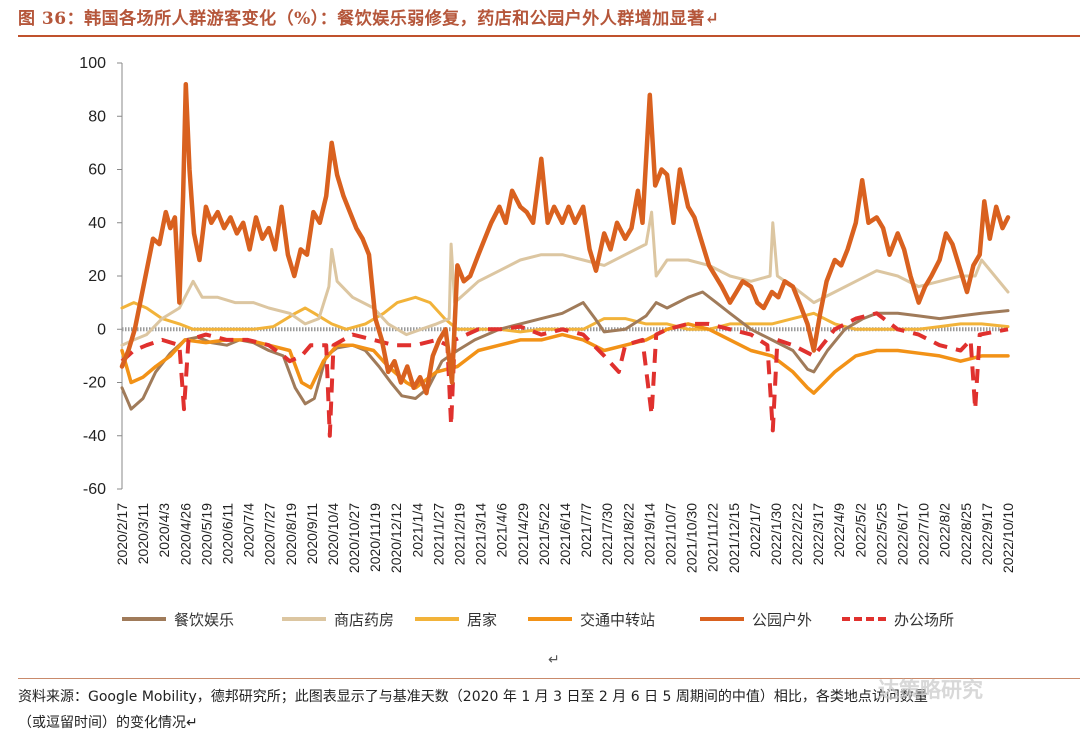 The height and width of the screenshot is (738, 1080). What do you see at coordinates (94, 383) in the screenshot?
I see `y-tick-label: -20` at bounding box center [94, 383].